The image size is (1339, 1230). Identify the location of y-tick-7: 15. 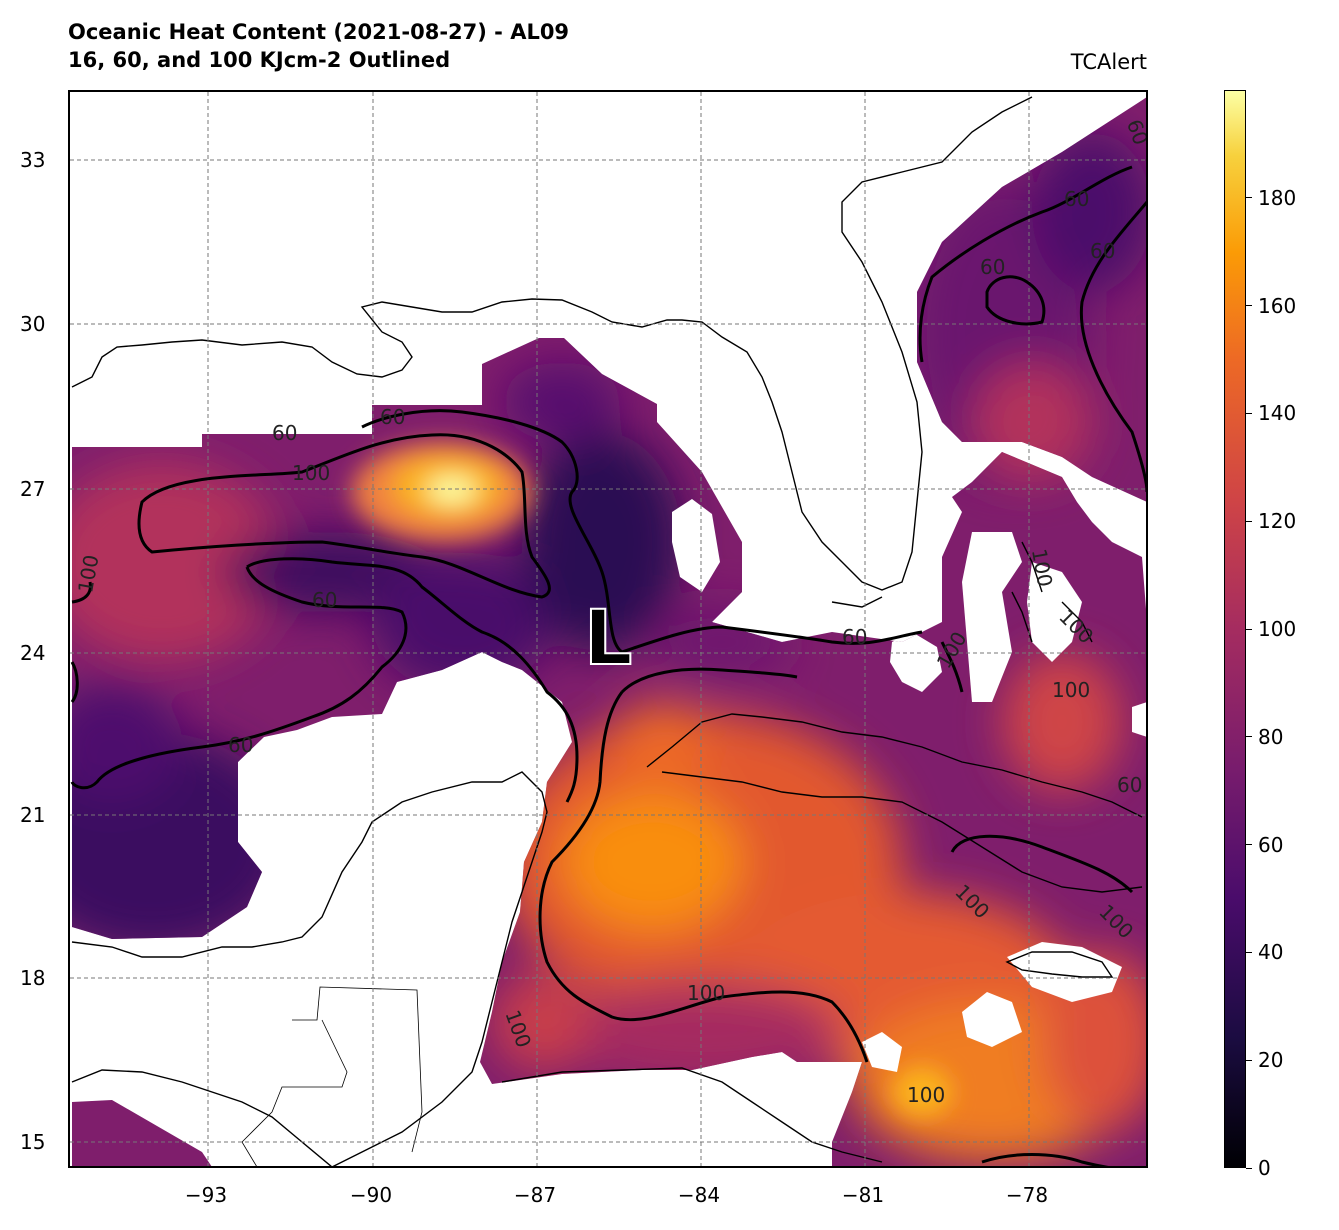
(33, 1142).